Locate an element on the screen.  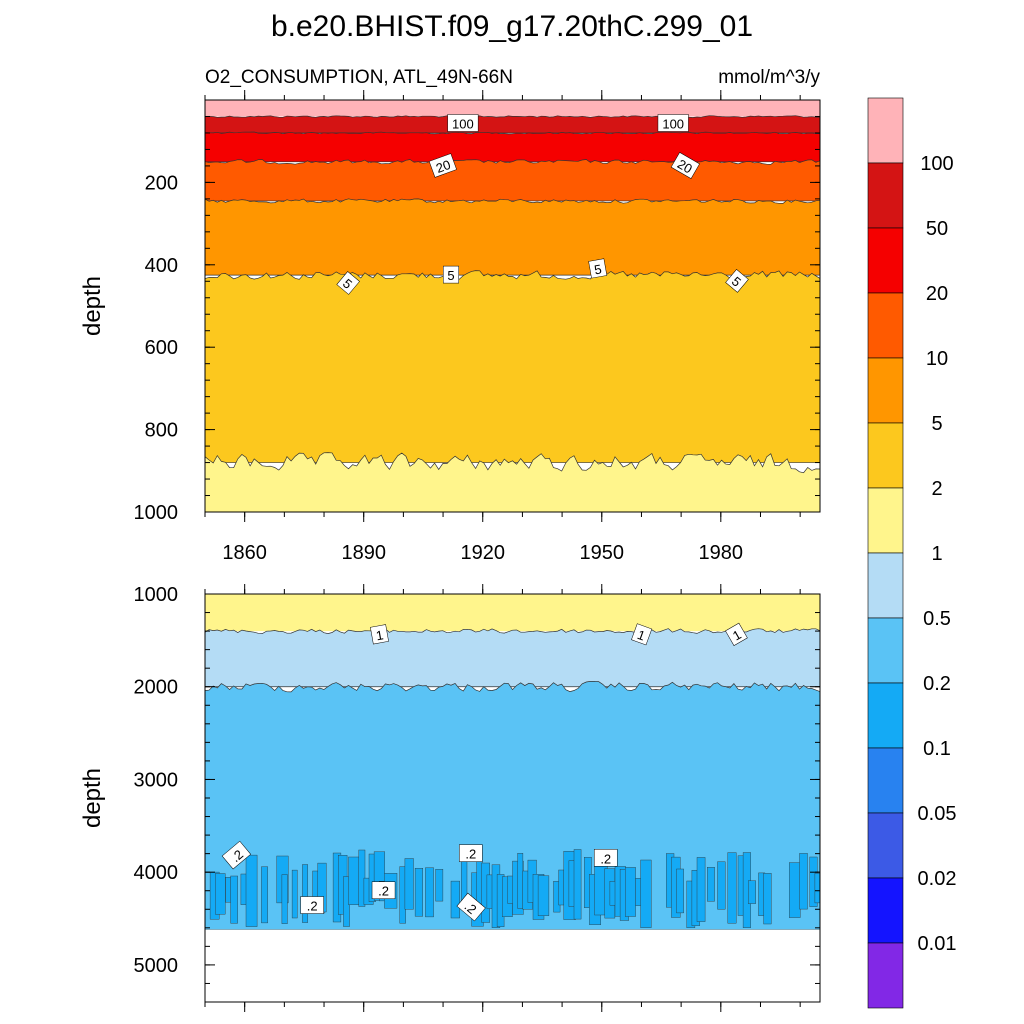
colorbar-label: 20 is located at coordinates (937, 294).